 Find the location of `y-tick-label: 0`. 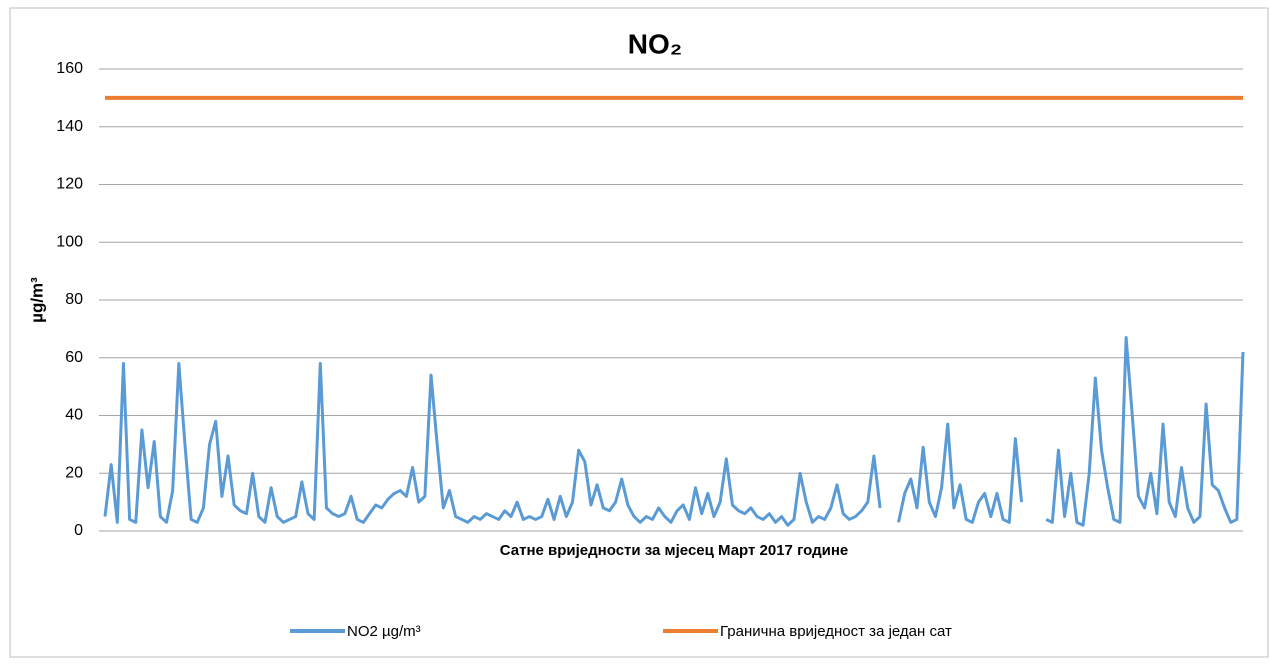

y-tick-label: 0 is located at coordinates (78, 530).